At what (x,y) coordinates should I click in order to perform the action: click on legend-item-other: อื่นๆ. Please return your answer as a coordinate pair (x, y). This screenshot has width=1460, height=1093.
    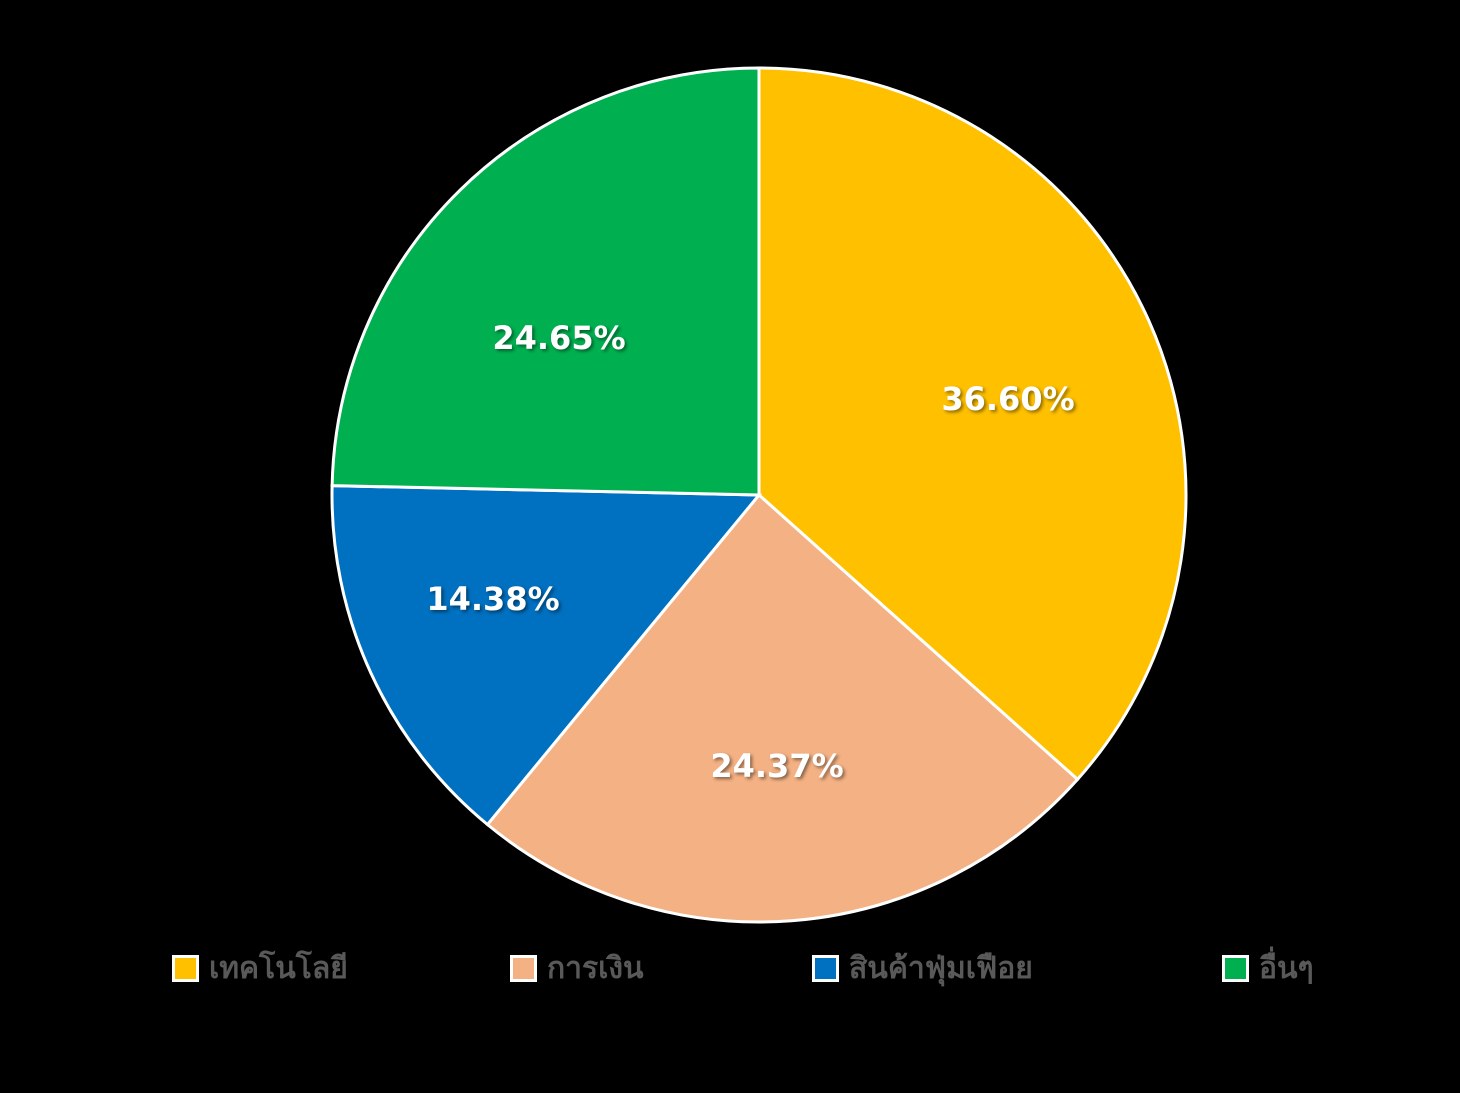
    Looking at the image, I should click on (1268, 968).